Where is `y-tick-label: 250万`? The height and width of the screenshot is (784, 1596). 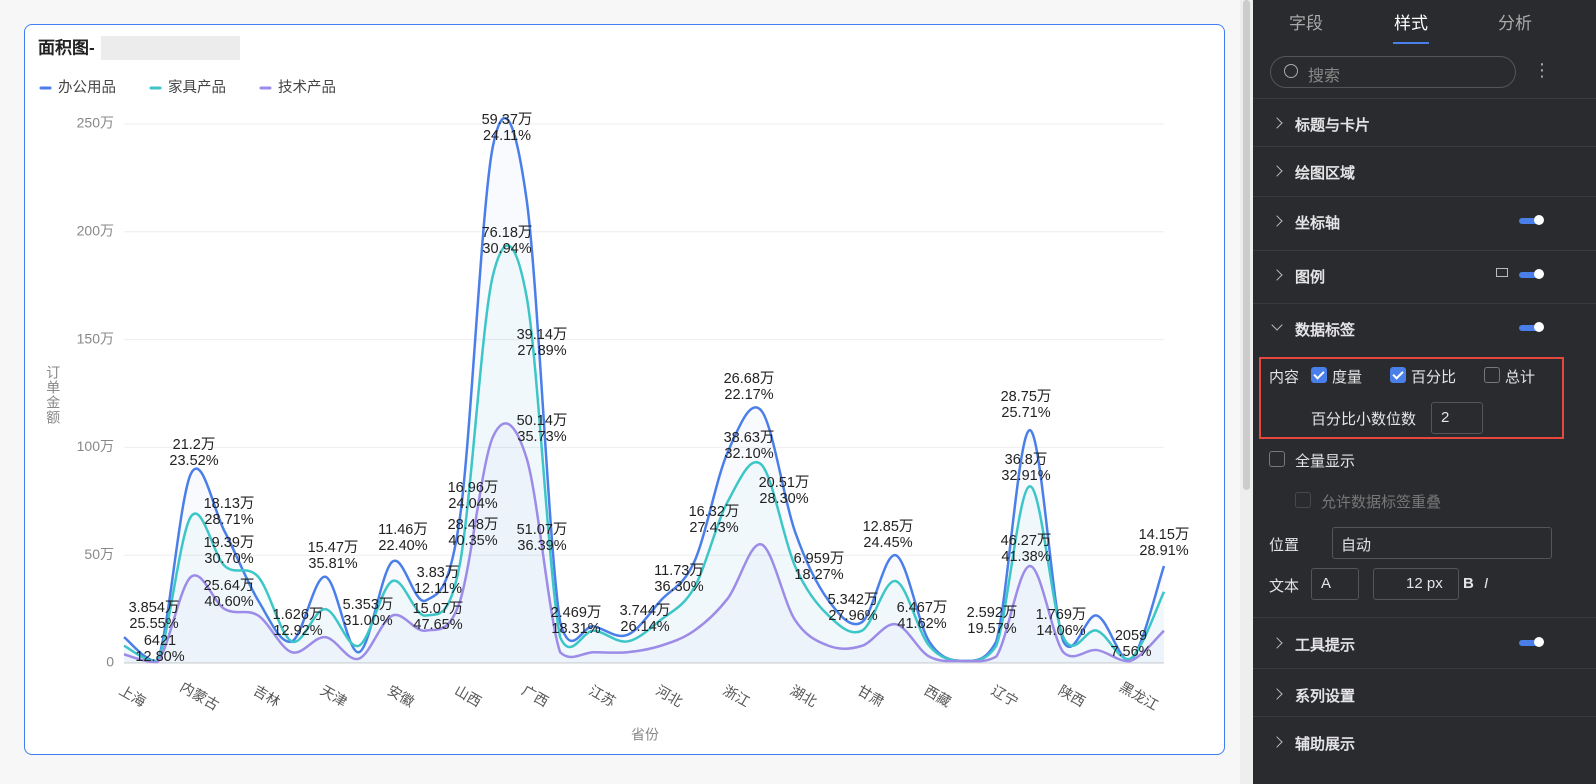
y-tick-label: 250万 is located at coordinates (95, 123).